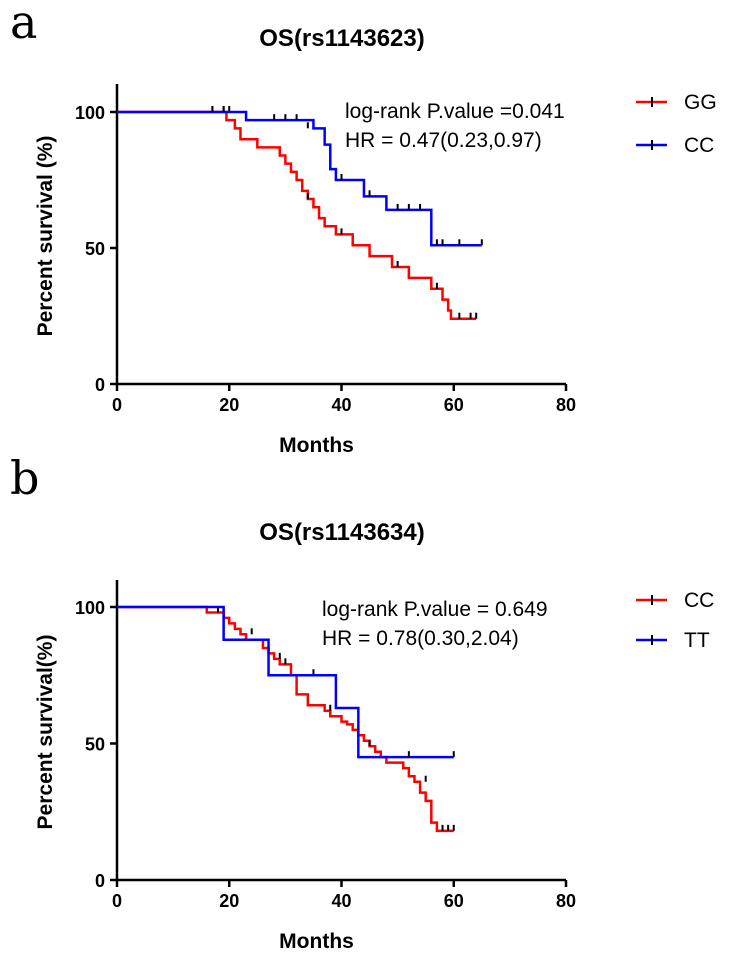 The height and width of the screenshot is (970, 740). Describe the element at coordinates (675, 620) in the screenshot. I see `legend-b: CC TT` at that location.